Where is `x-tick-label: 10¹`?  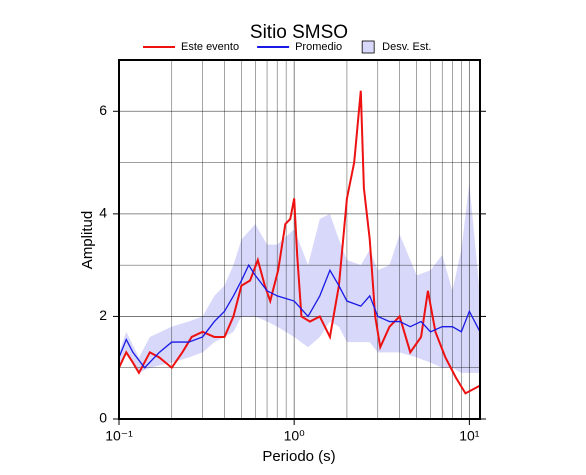
x-tick-label: 10¹ is located at coordinates (469, 436).